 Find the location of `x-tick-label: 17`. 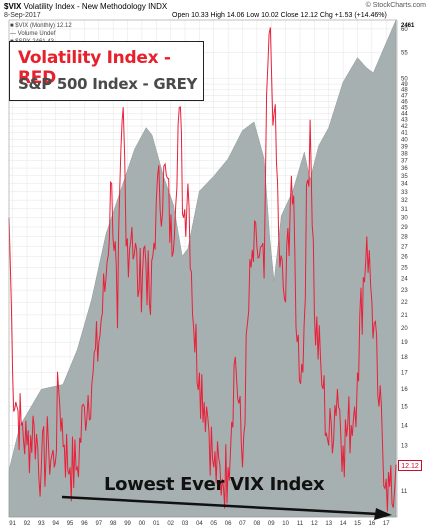

x-tick-label: 17 is located at coordinates (386, 524).